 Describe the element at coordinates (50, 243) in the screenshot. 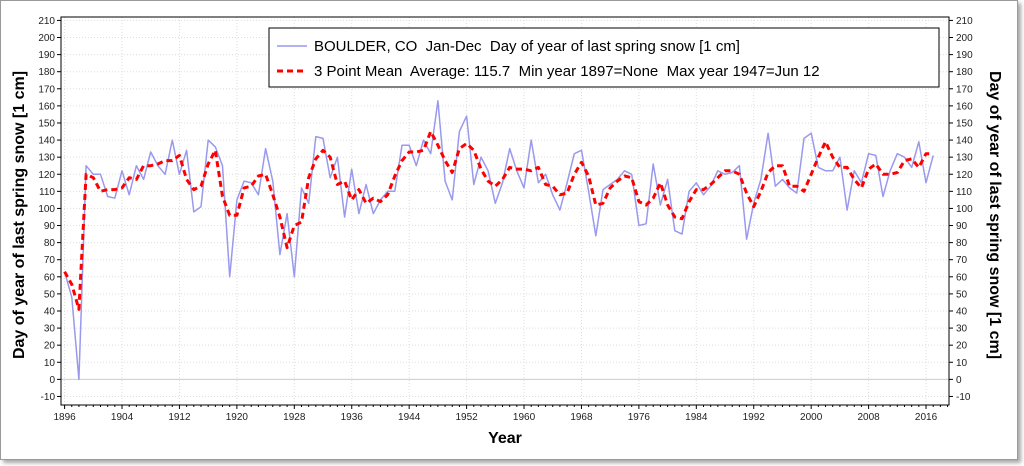

I see `y-tick-label-left: 80` at that location.